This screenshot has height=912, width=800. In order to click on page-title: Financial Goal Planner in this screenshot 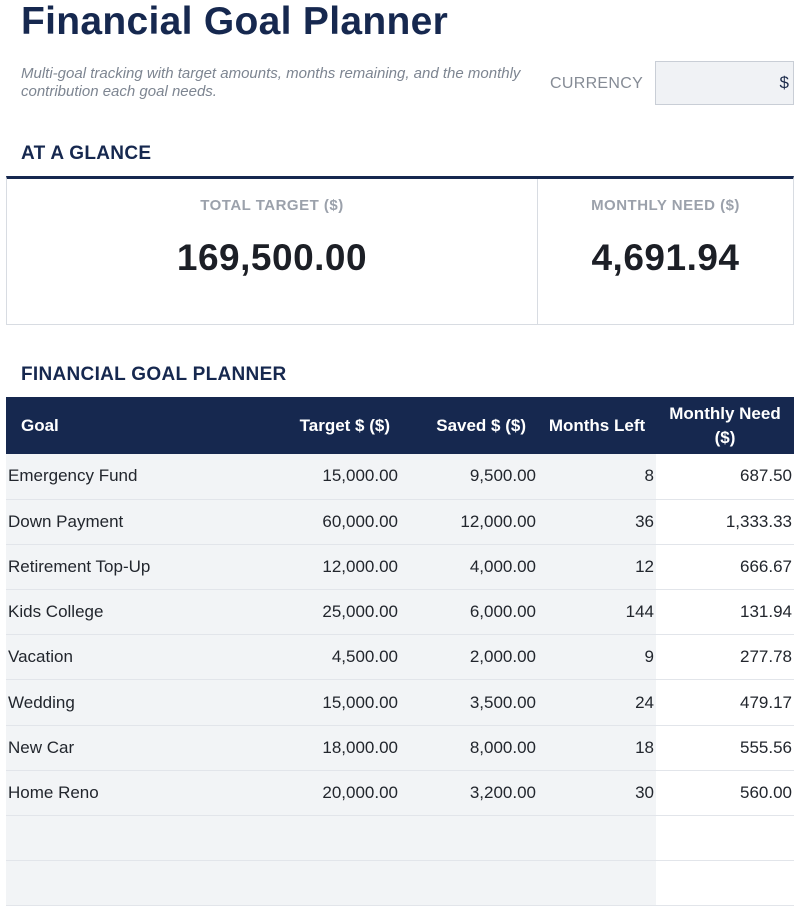, I will do `click(235, 21)`.